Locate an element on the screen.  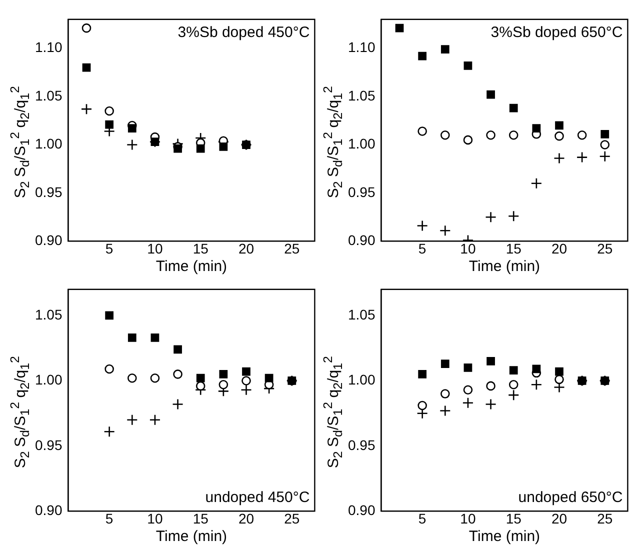
chart-title: 3%Sb doped 450°C is located at coordinates (244, 33).